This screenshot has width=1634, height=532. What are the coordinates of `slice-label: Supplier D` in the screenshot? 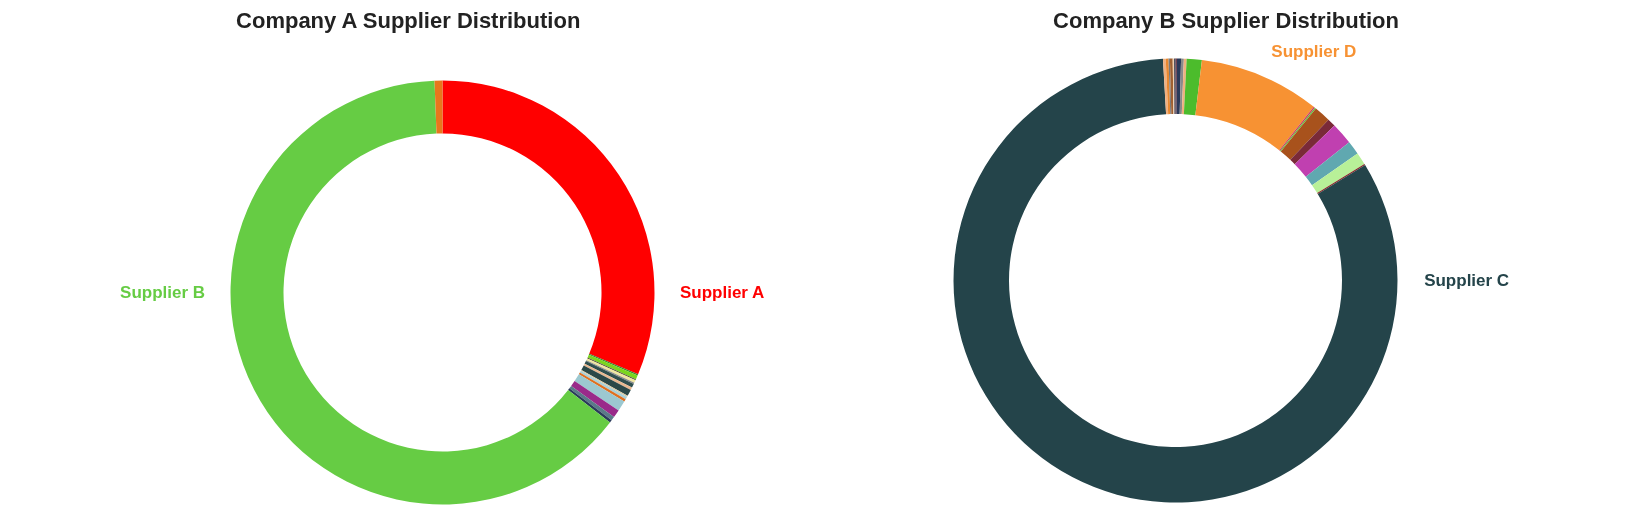 It's located at (1314, 51).